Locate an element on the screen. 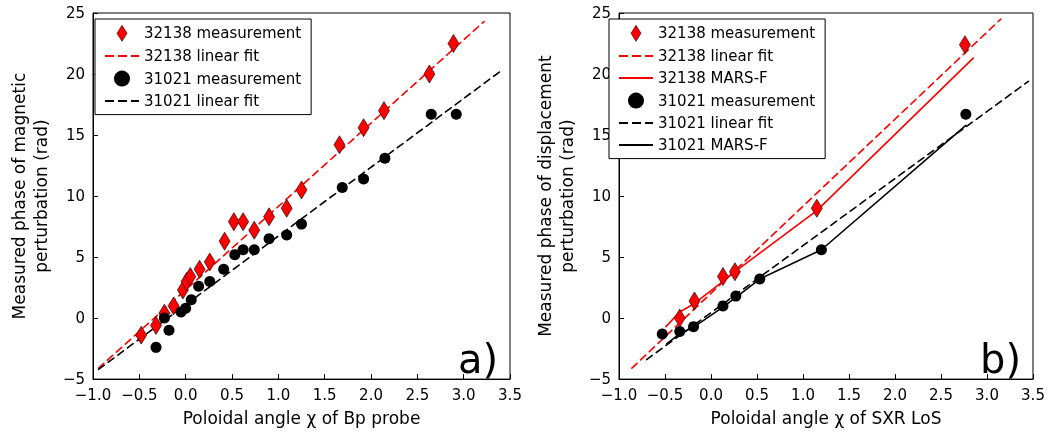  y-axis-title: Measured phase of magnetic perturbation (rad) is located at coordinates (30, 196).